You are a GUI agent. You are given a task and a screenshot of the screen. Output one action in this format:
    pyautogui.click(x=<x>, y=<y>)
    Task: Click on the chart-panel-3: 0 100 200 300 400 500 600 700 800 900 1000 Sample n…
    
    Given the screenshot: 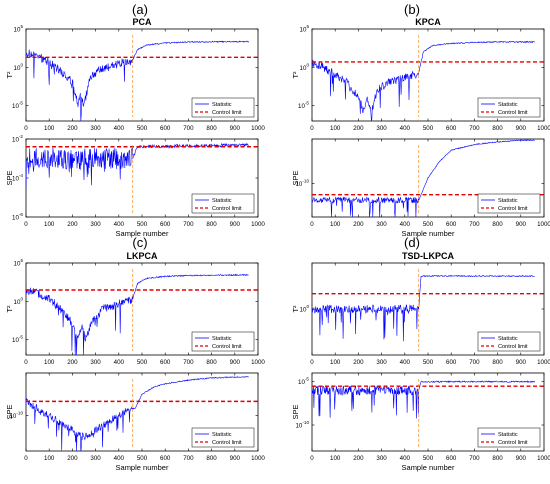 What is the action you would take?
    pyautogui.click(x=420, y=188)
    